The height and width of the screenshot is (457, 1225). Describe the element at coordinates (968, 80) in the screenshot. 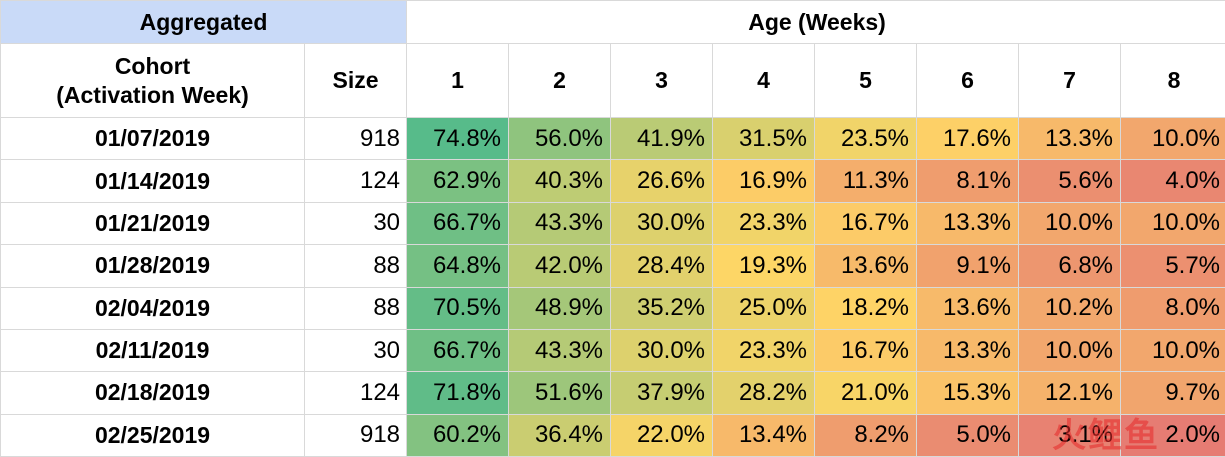

I see `week-header-6: 6` at that location.